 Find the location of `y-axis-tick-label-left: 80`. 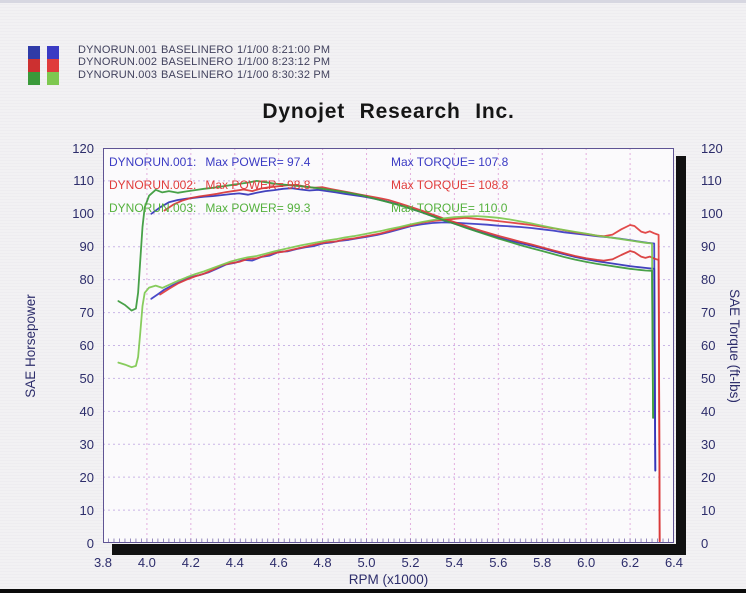

y-axis-tick-label-left: 80 is located at coordinates (86, 280).